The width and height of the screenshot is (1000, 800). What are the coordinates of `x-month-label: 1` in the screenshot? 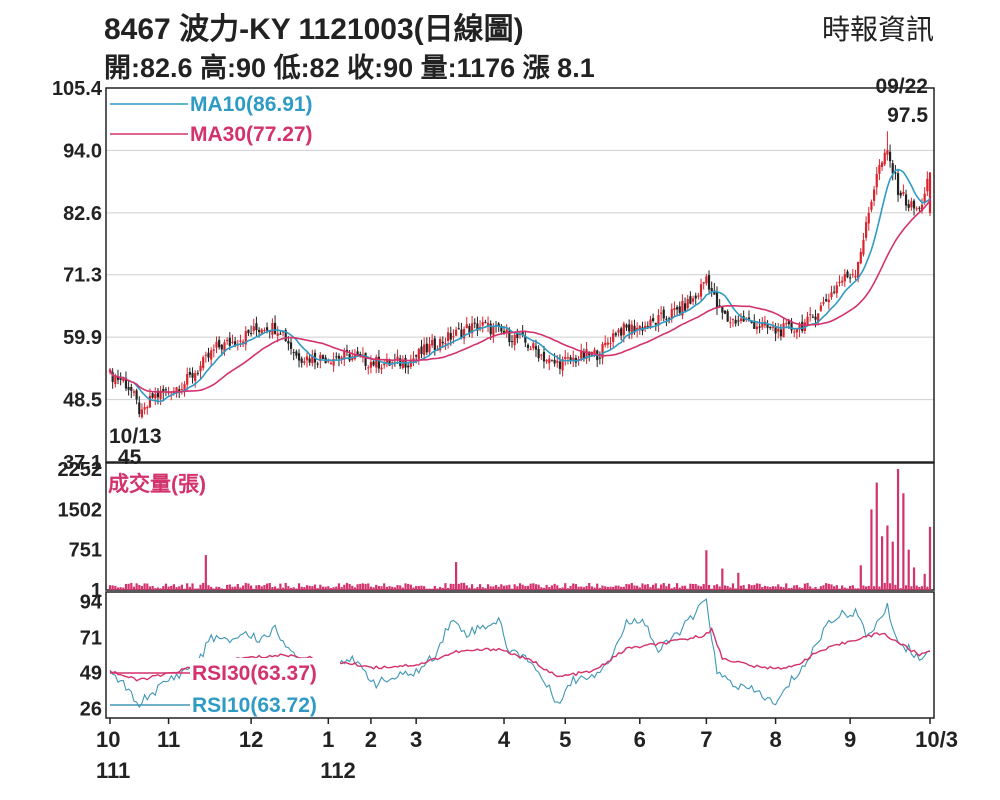 It's located at (328, 739).